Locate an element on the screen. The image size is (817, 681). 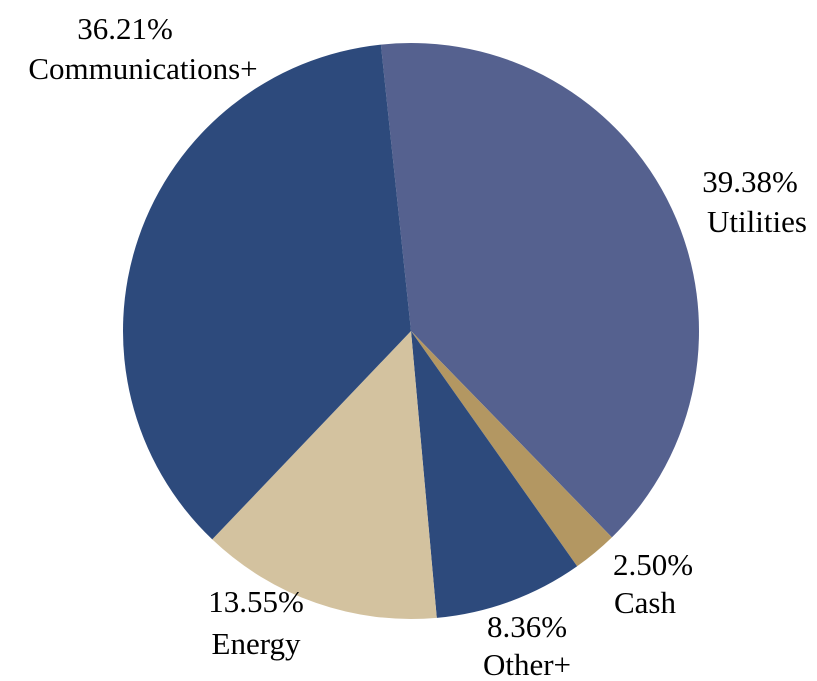
slice-value-label: 36.21% is located at coordinates (125, 28).